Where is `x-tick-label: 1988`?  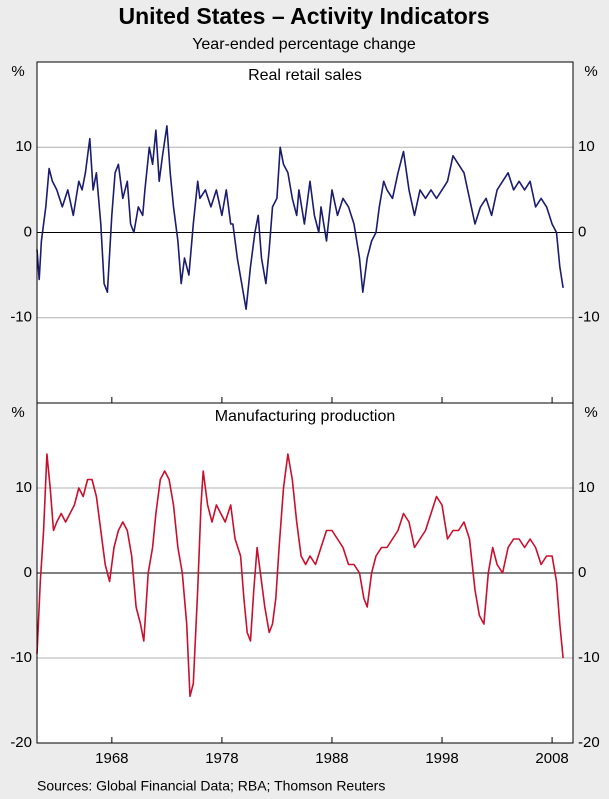
x-tick-label: 1988 is located at coordinates (331, 758).